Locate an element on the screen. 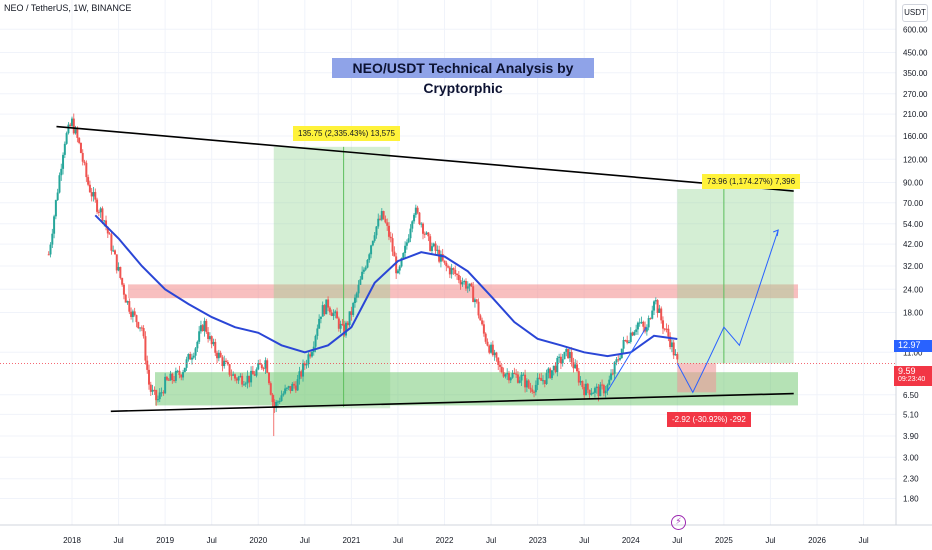  price-tick-label: 18.00 is located at coordinates (913, 313).